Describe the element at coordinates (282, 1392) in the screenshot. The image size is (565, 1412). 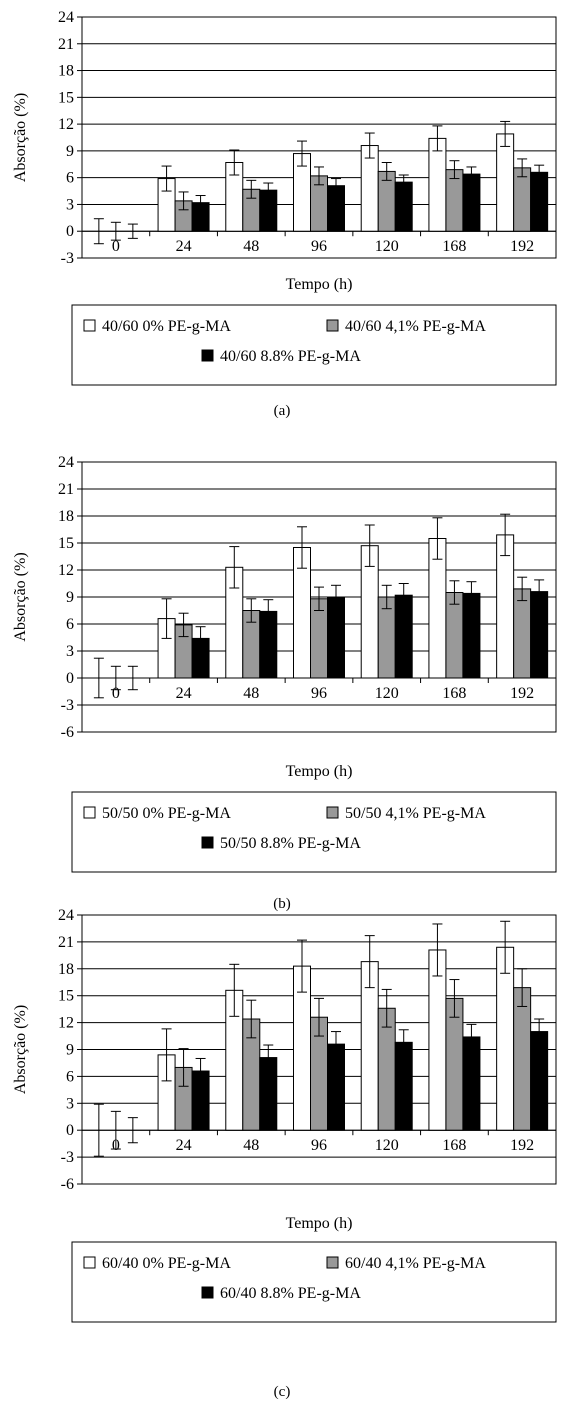
I see `panel-label: (c)` at that location.